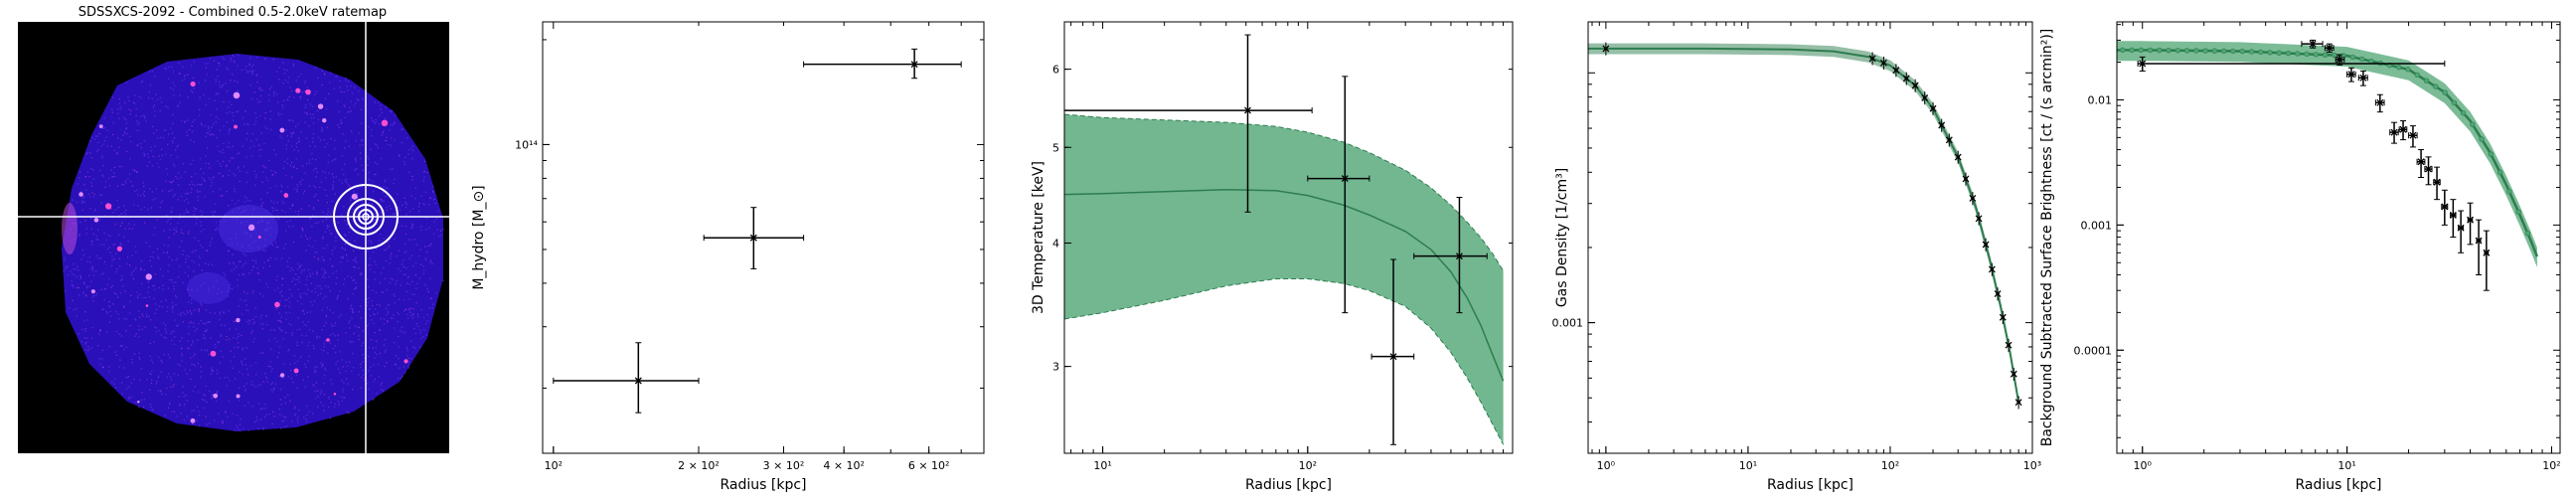 The height and width of the screenshot is (501, 2576). What do you see at coordinates (1055, 70) in the screenshot?
I see `y-tick-label: 6` at bounding box center [1055, 70].